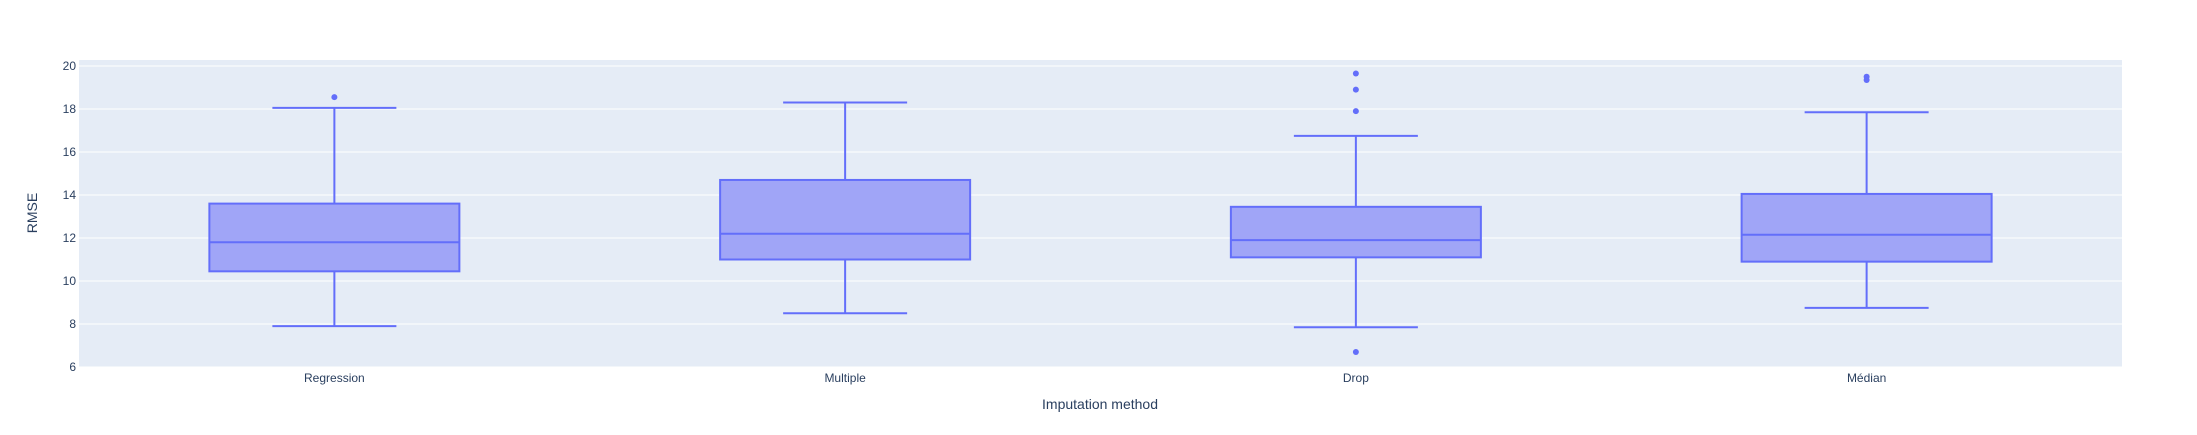  What do you see at coordinates (32, 213) in the screenshot?
I see `y-axis-title: RMSE` at bounding box center [32, 213].